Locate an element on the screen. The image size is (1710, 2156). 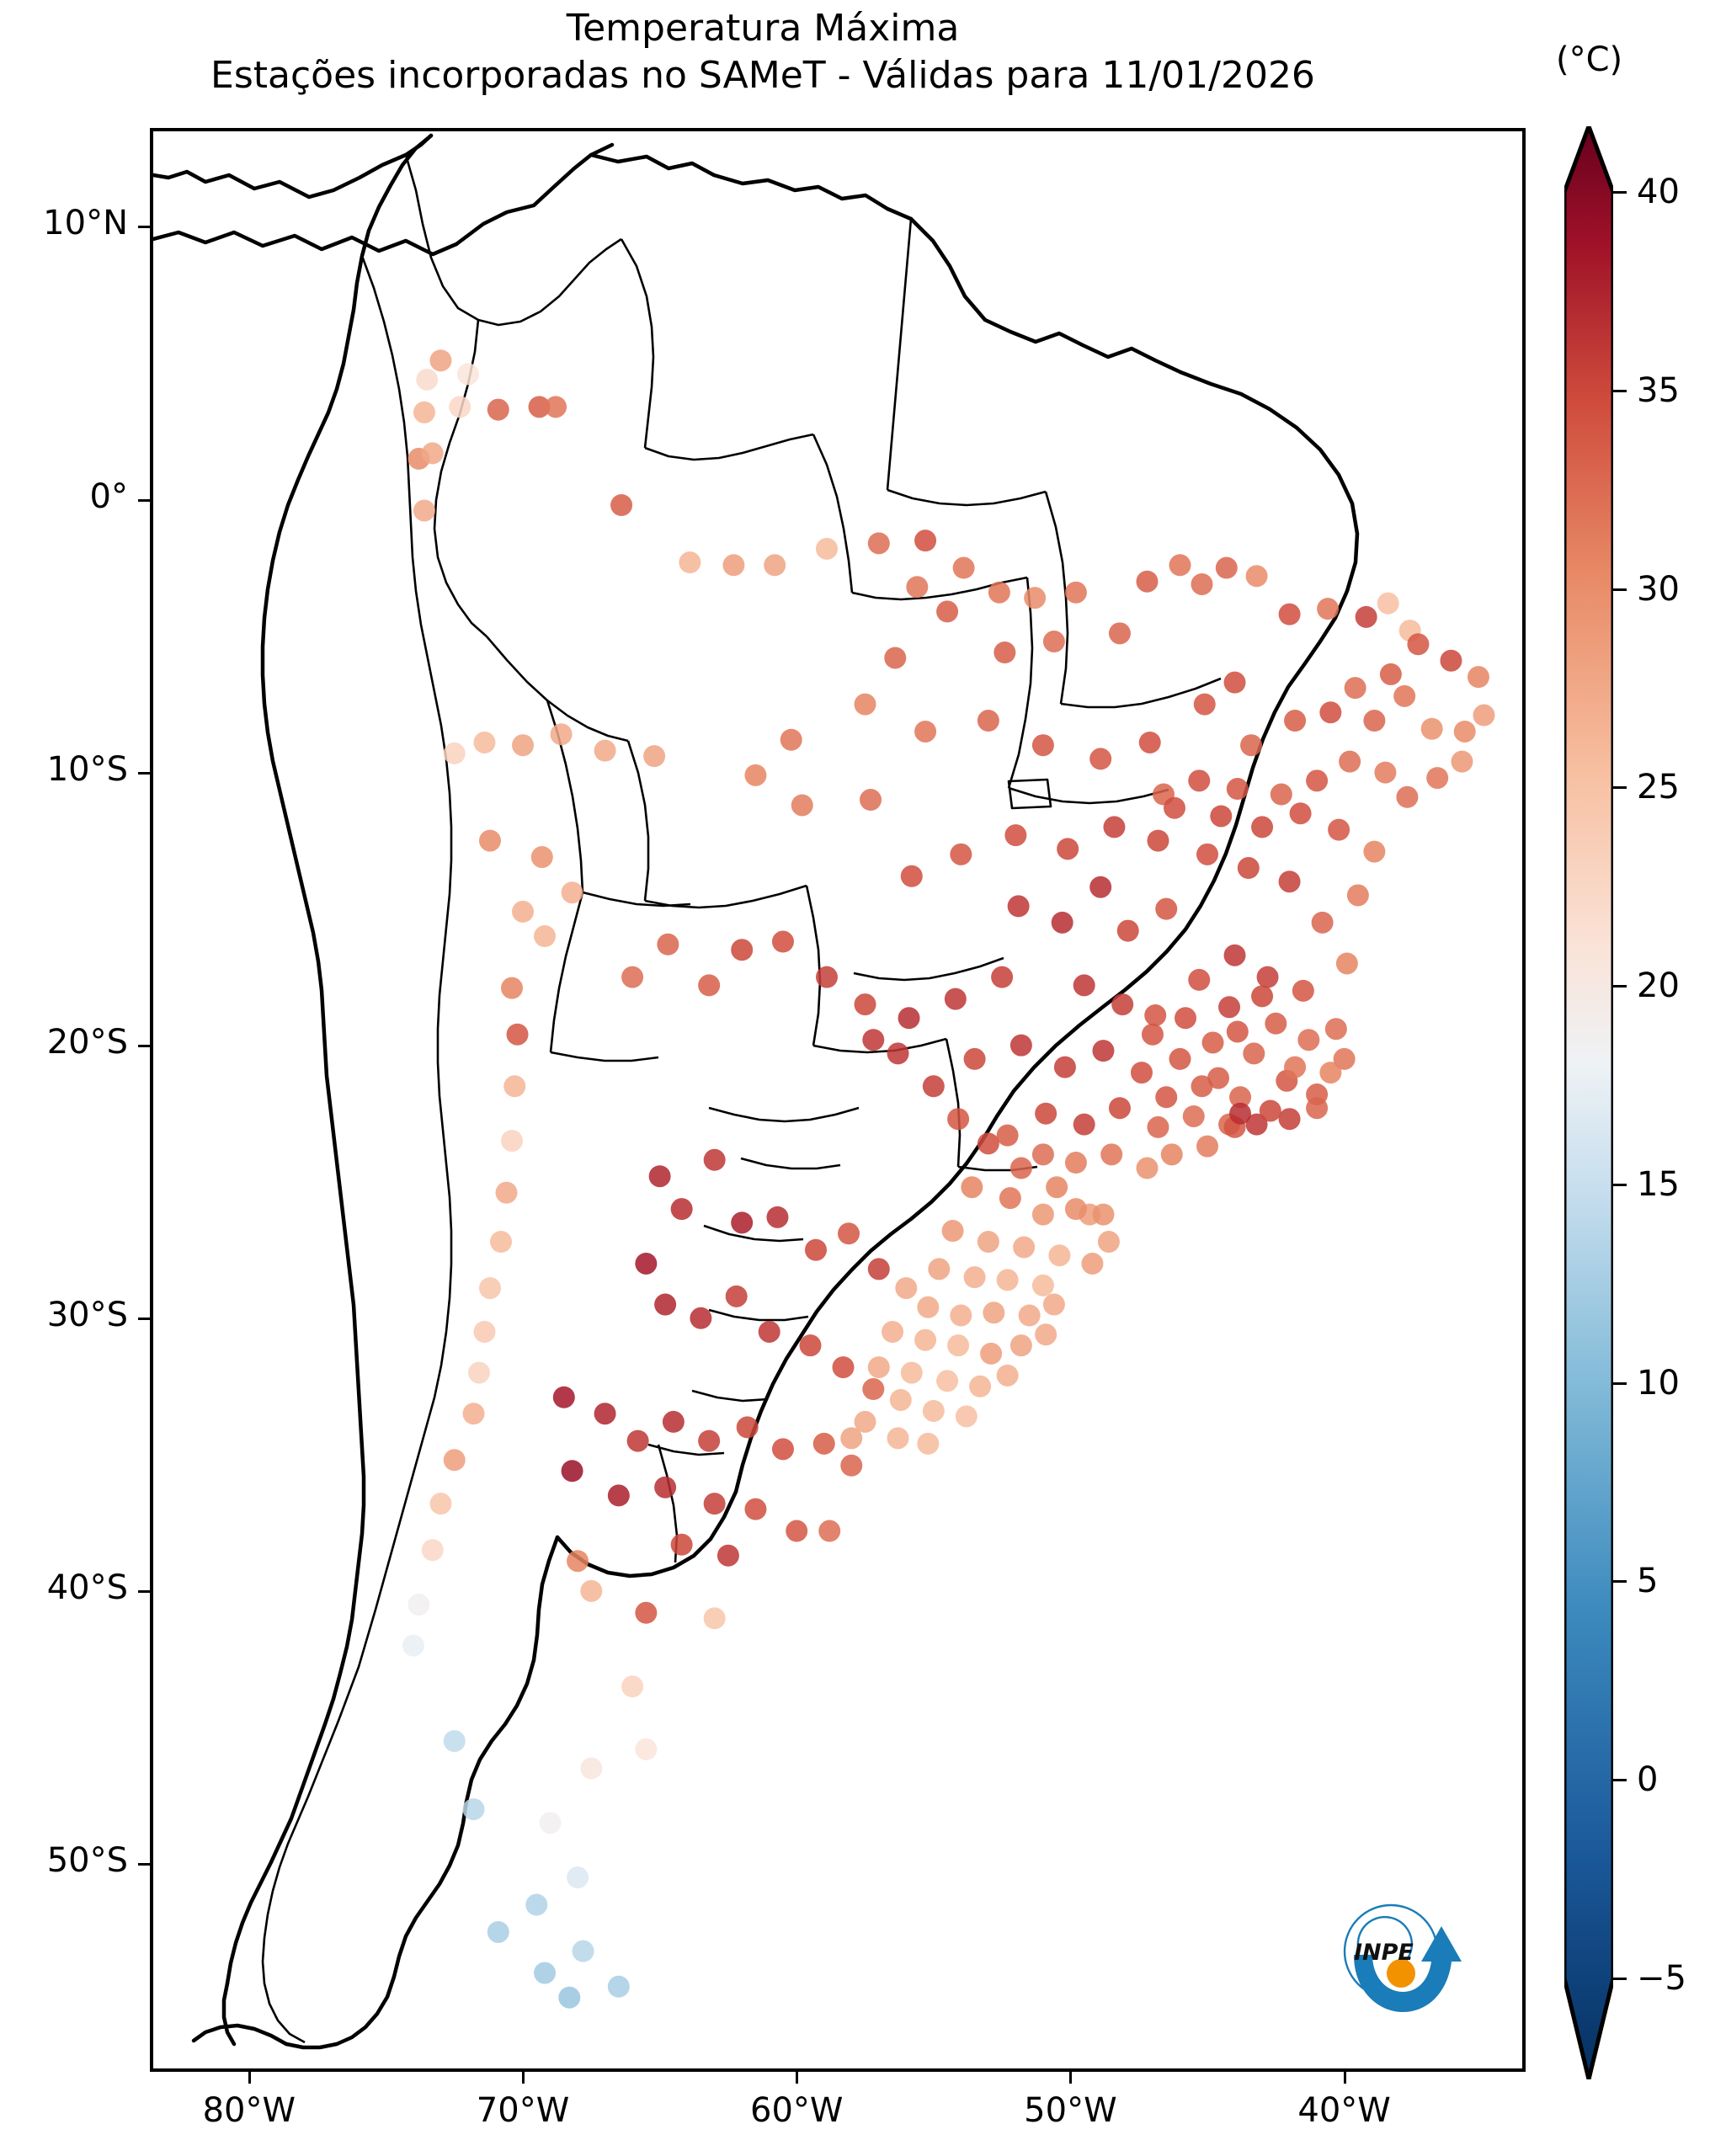
inpe-logo: INPE is located at coordinates (1402, 1953).